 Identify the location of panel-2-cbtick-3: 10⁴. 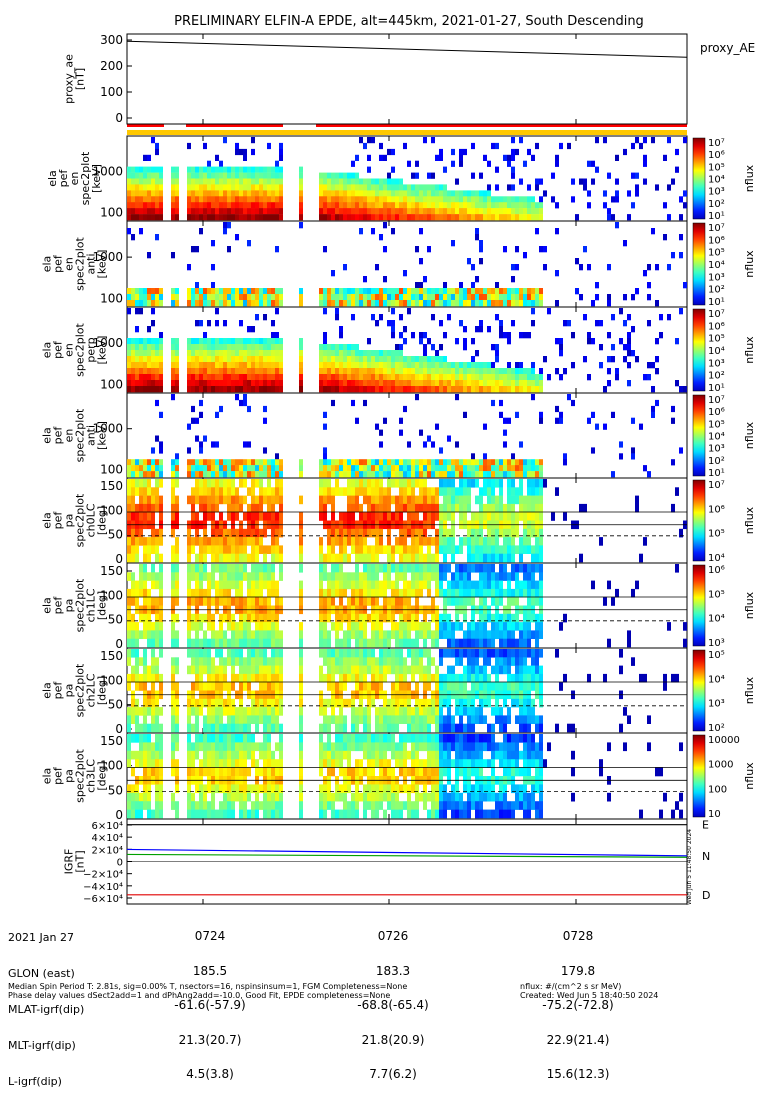
(716, 265).